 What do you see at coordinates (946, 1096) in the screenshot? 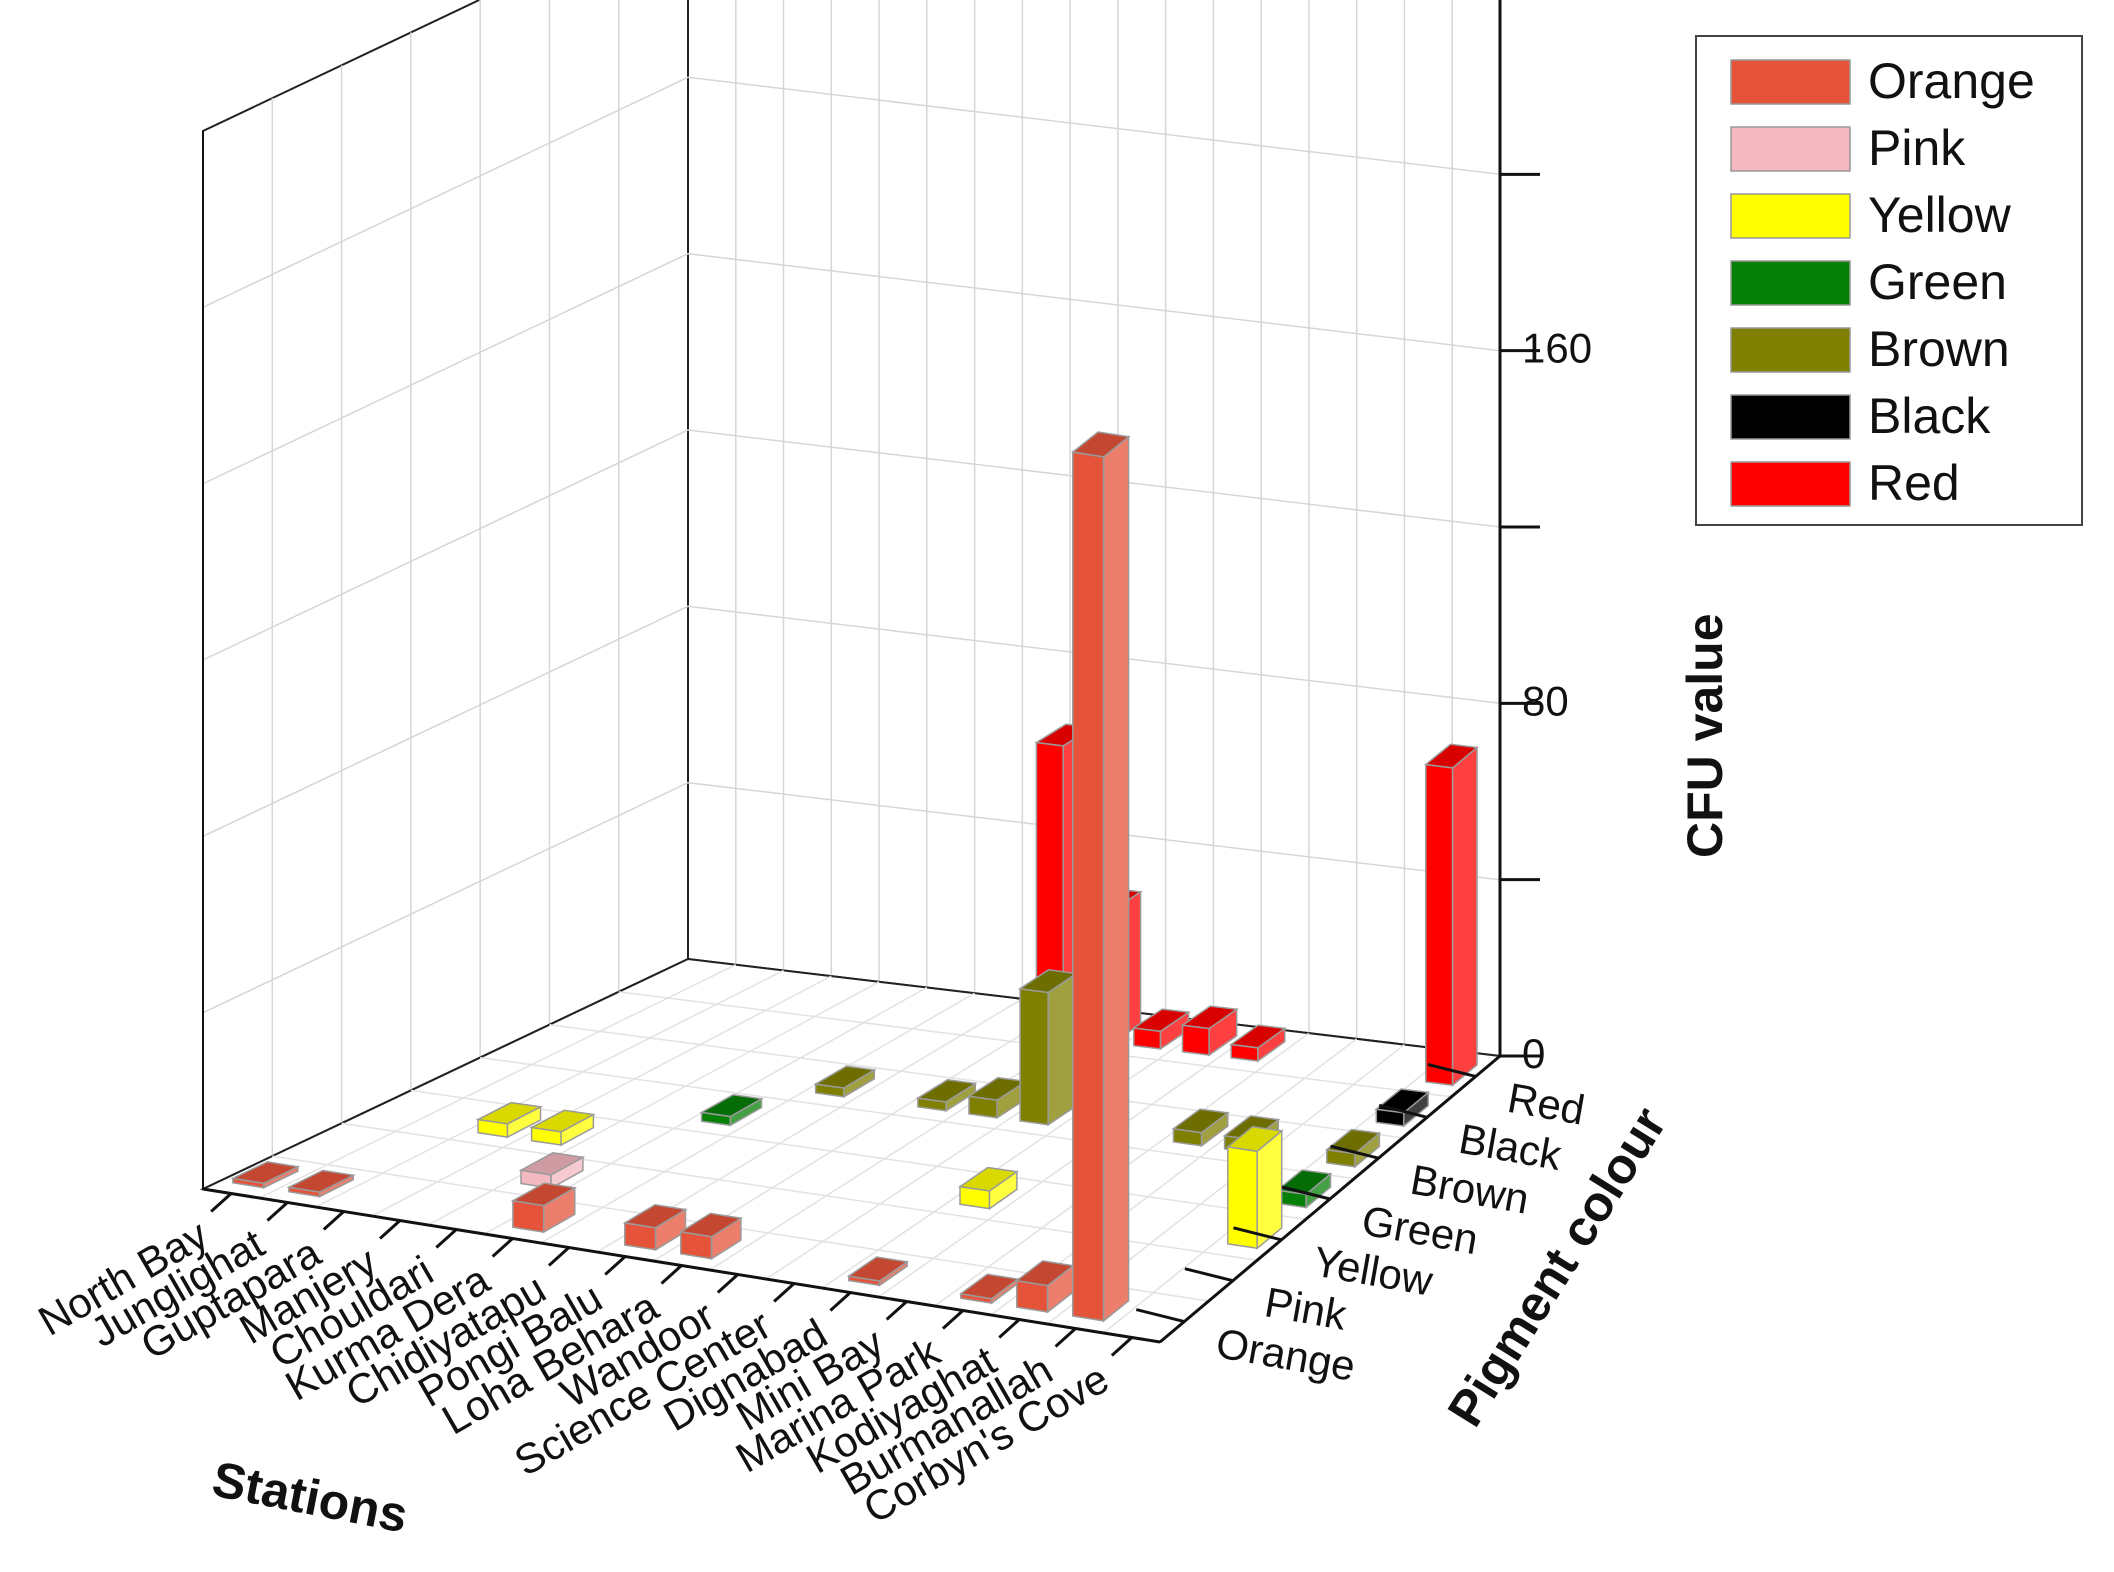
I see `bar-brown-loha-behara` at bounding box center [946, 1096].